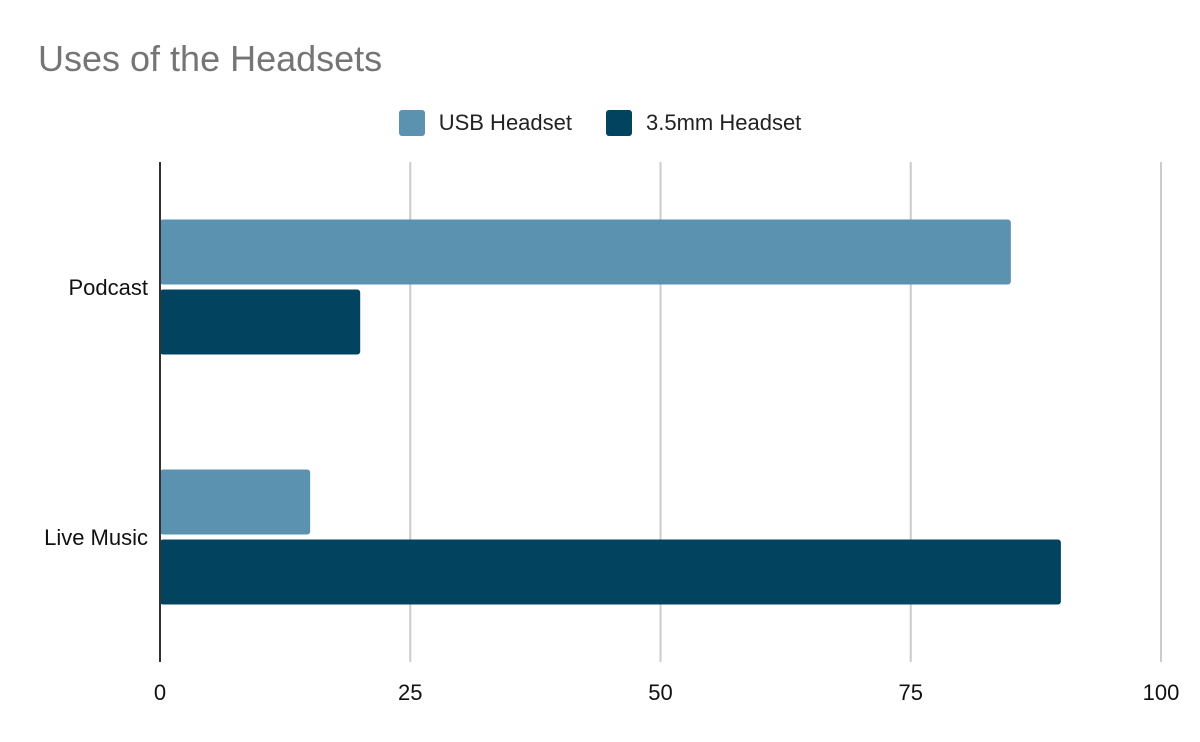  What do you see at coordinates (660, 692) in the screenshot?
I see `x-tick-label-50: 50` at bounding box center [660, 692].